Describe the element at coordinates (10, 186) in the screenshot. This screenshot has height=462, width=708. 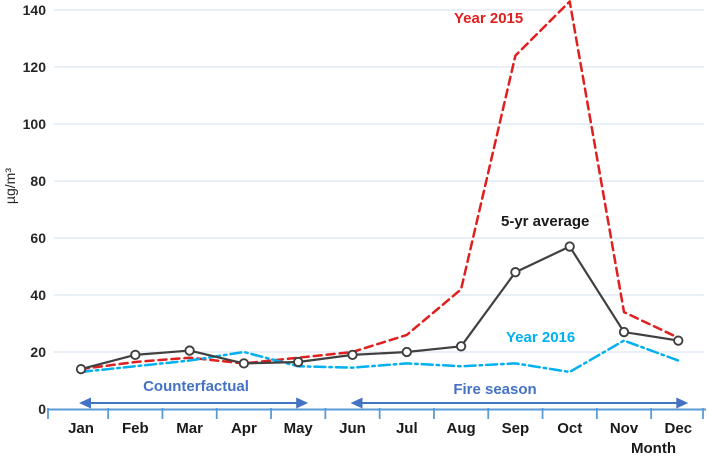
I see `y-axis-title: µg/m³` at that location.